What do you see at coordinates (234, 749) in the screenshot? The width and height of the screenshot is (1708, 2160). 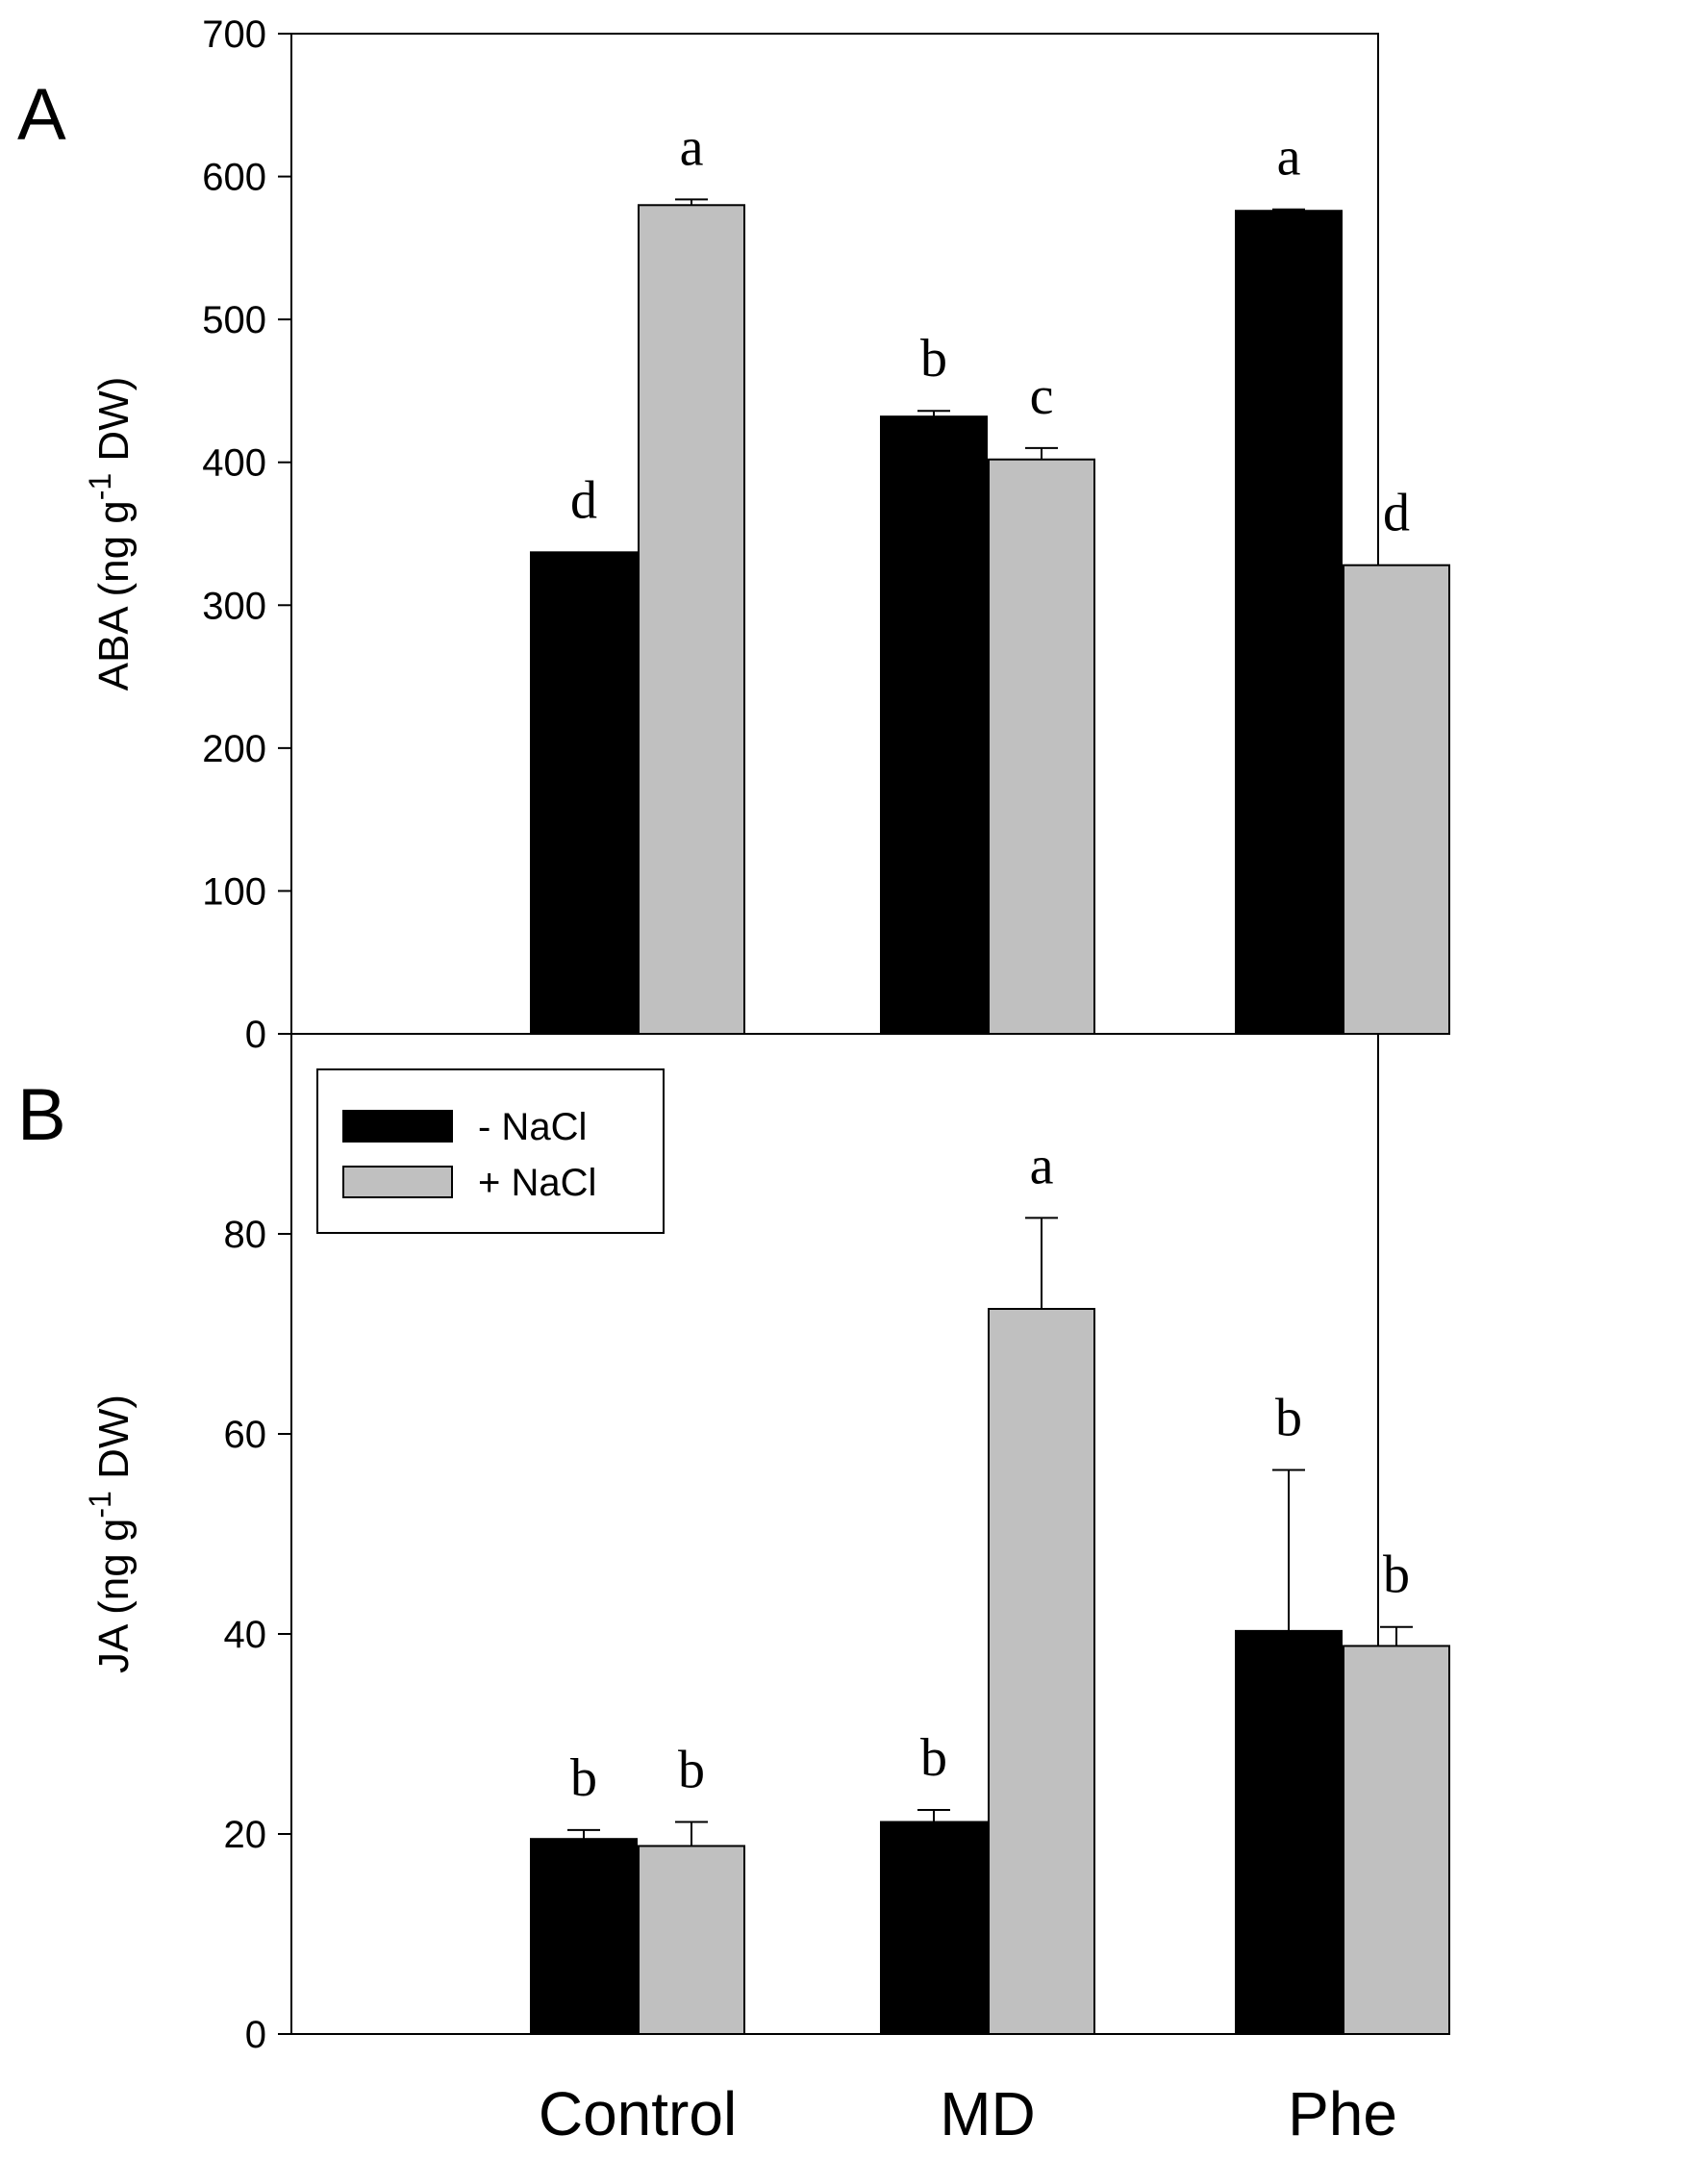 I see `panel-a-y-tick-label: 200` at bounding box center [234, 749].